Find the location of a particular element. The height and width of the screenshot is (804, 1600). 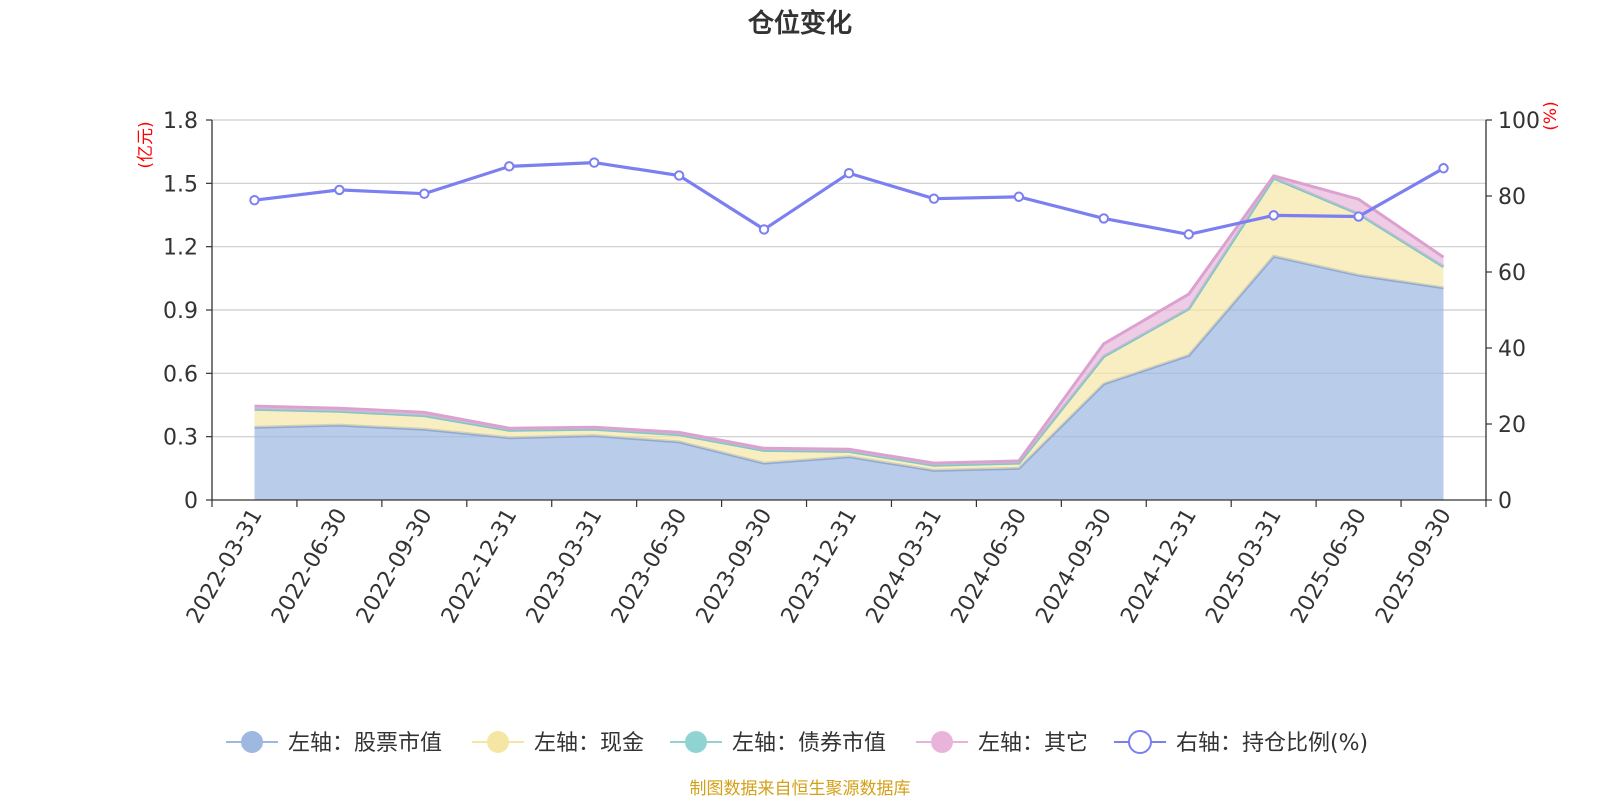

left-tick-label: 0.6 is located at coordinates (180, 374).